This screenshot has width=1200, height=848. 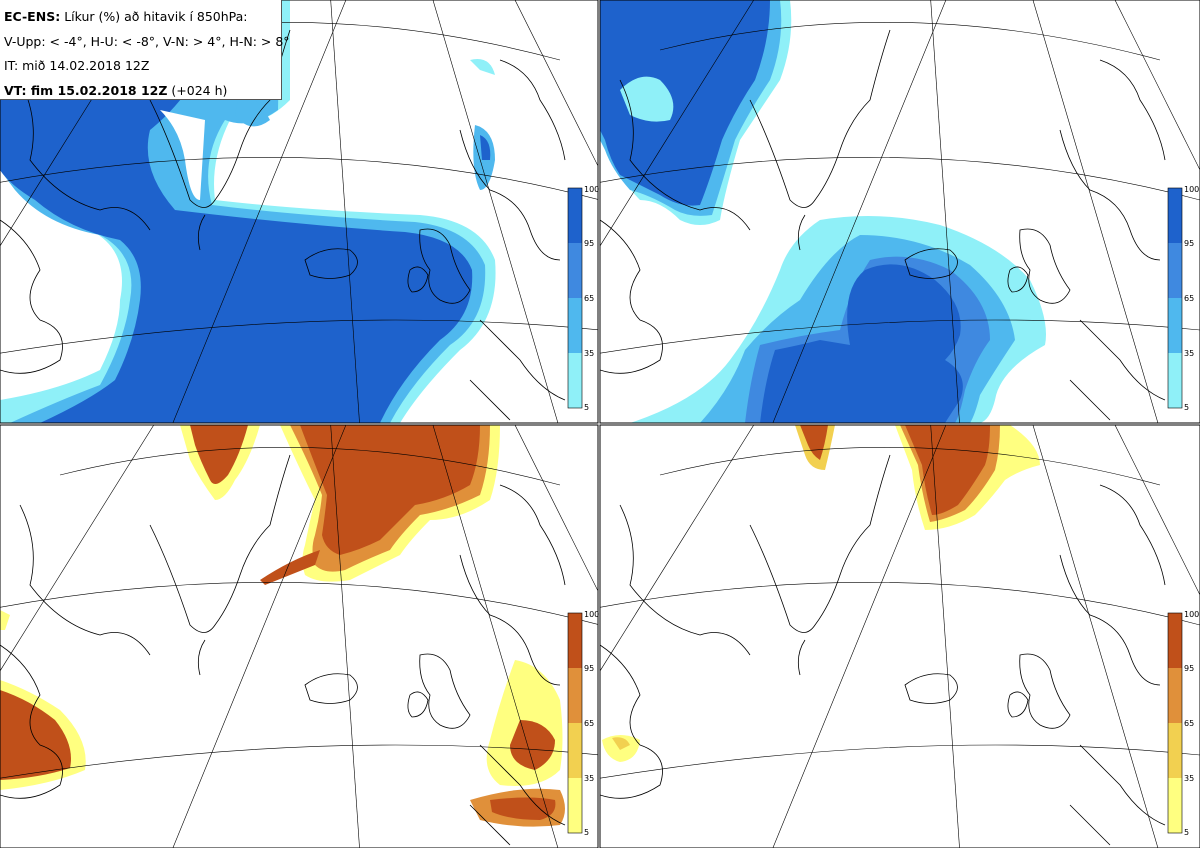 What do you see at coordinates (1183, 723) in the screenshot?
I see `colorbar-bottom-right: 100 95 65 35 5` at bounding box center [1183, 723].